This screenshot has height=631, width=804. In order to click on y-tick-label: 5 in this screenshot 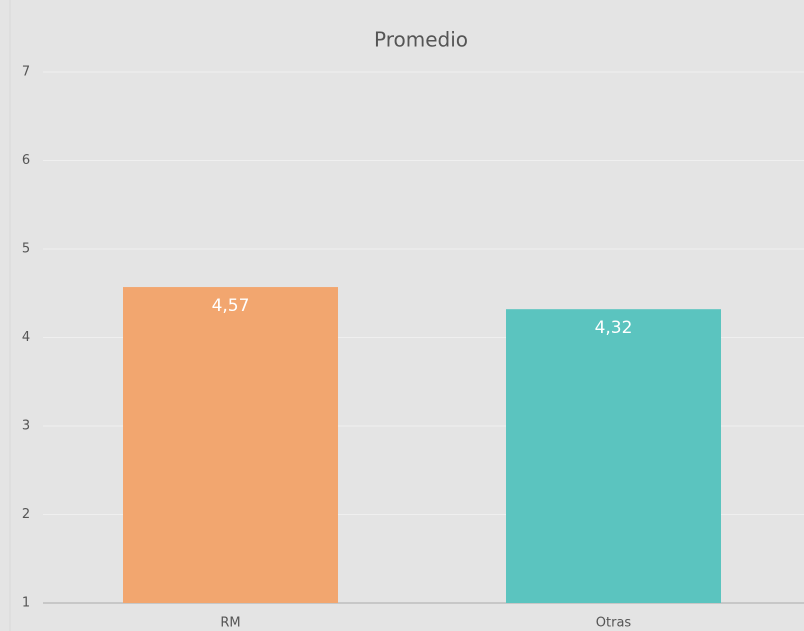, I will do `click(26, 249)`.